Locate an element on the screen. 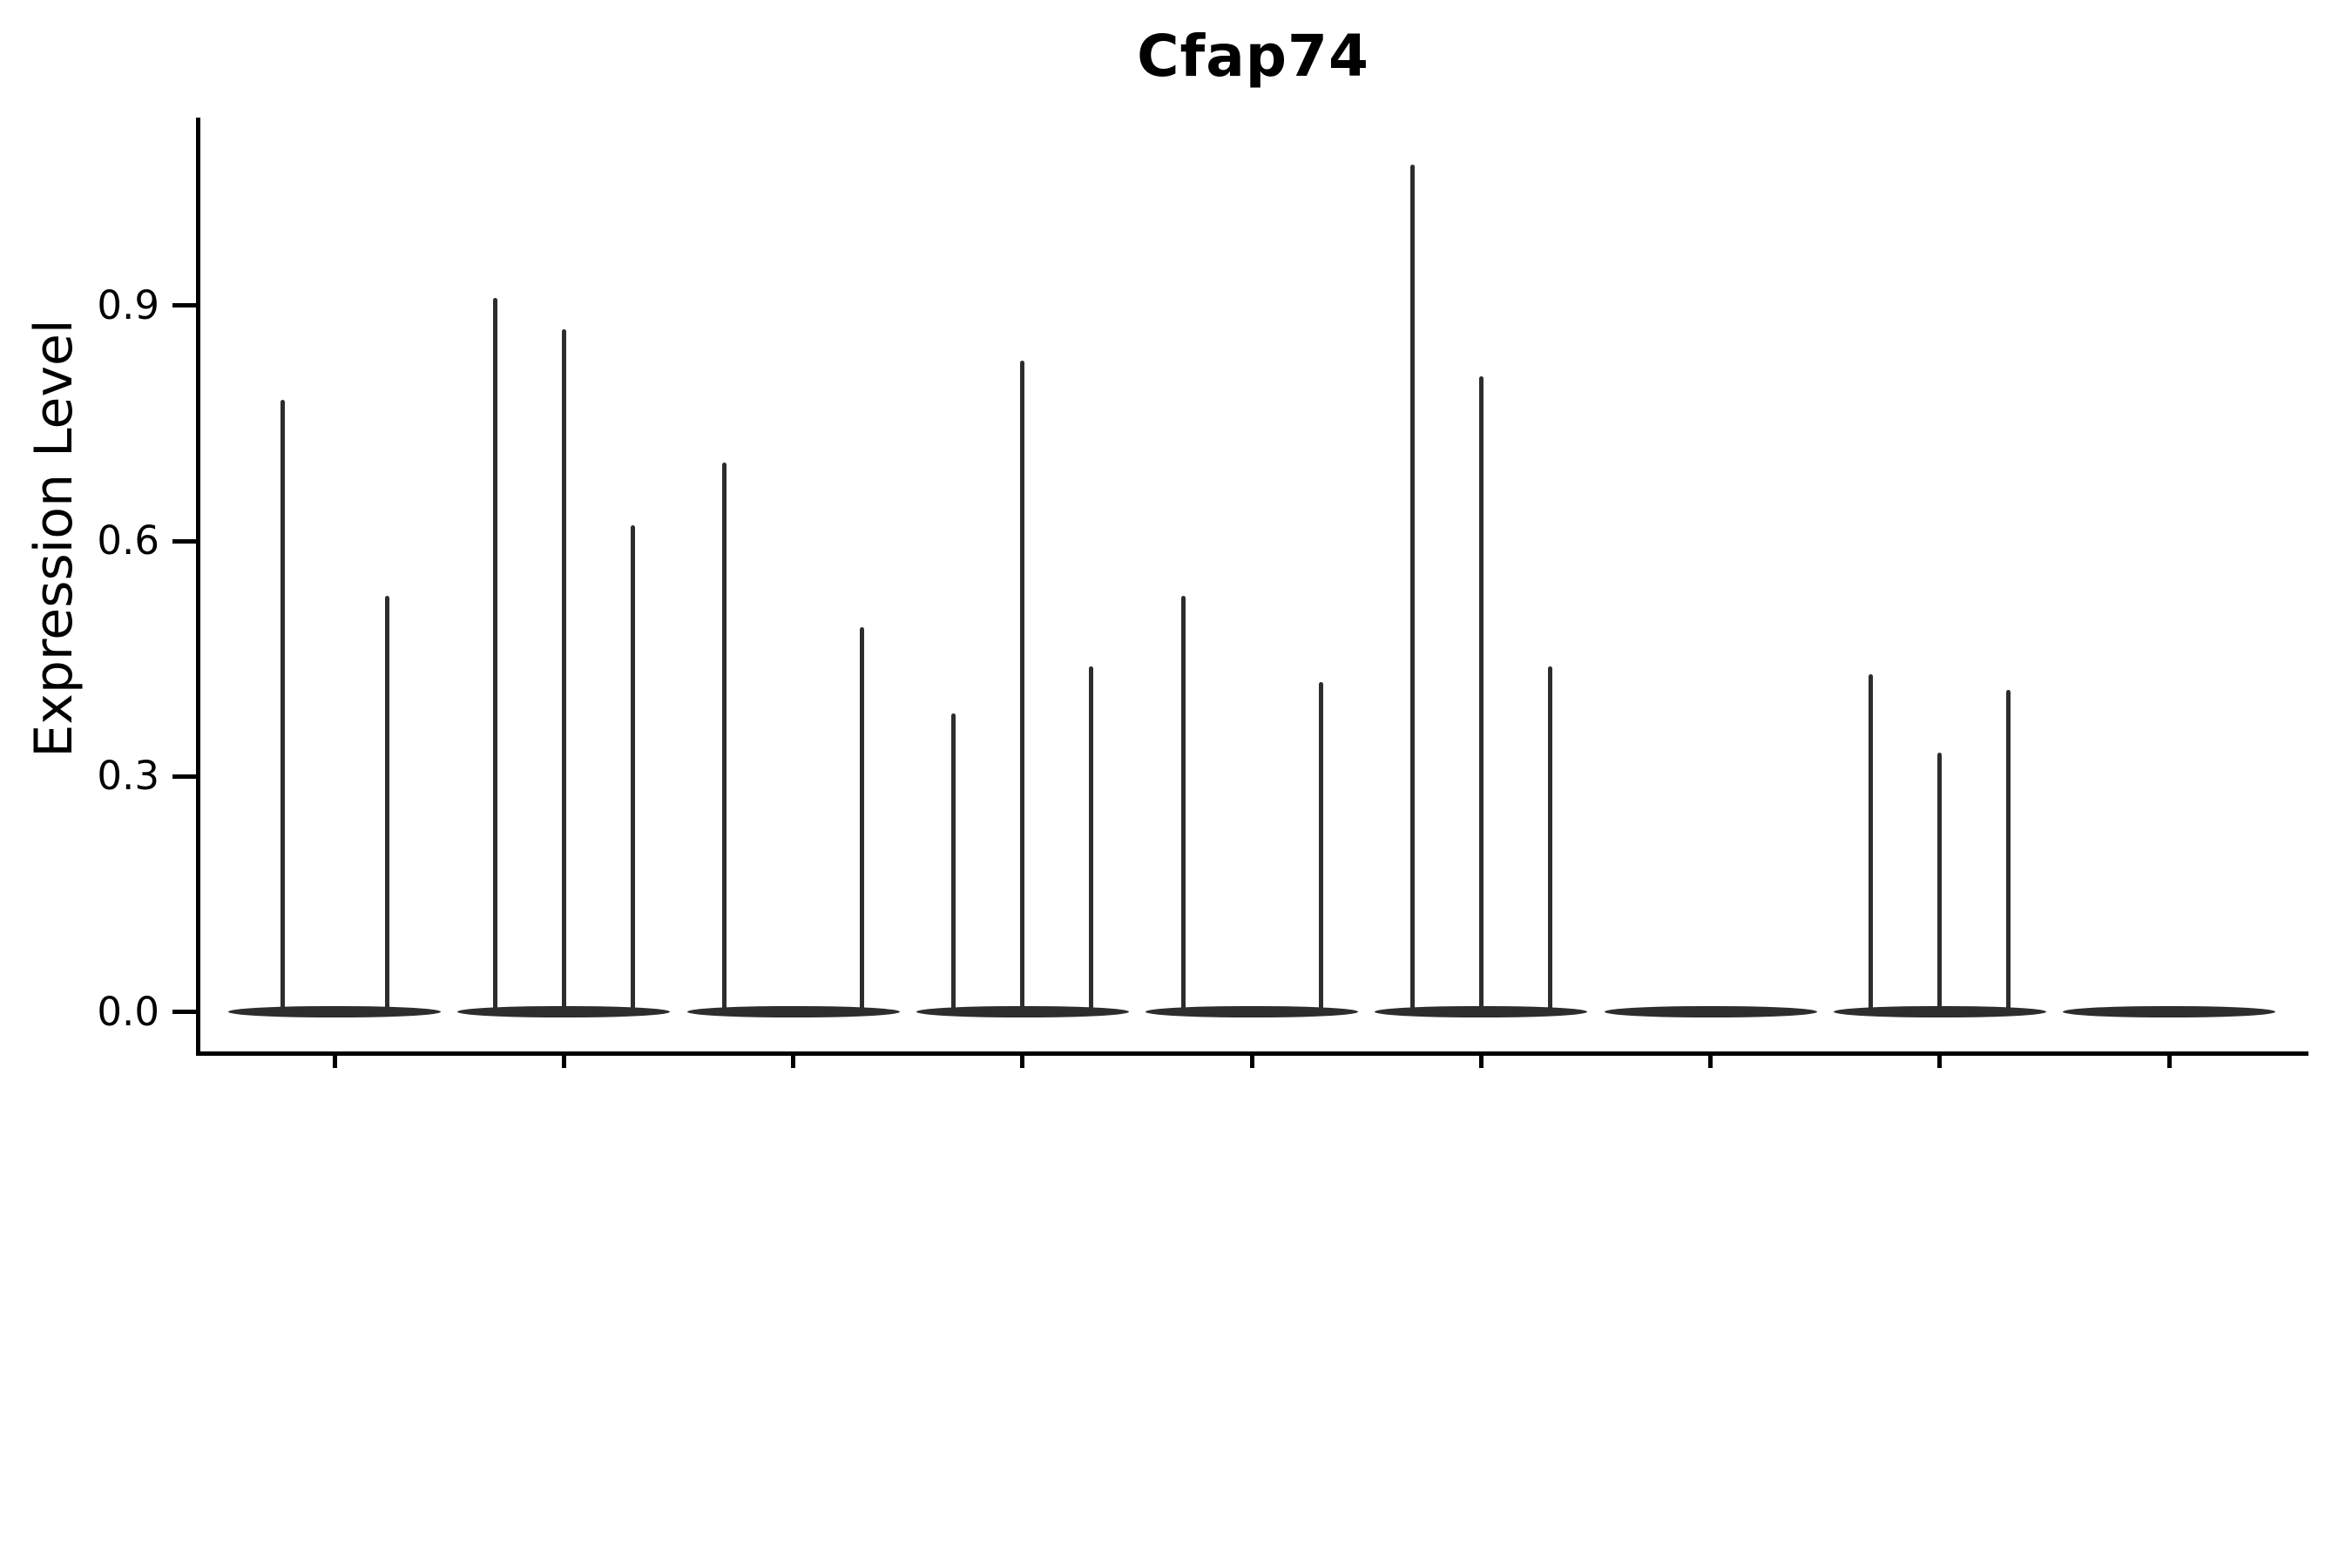 This screenshot has height=1568, width=2352. y-tick-label: 0.9 is located at coordinates (128, 304).